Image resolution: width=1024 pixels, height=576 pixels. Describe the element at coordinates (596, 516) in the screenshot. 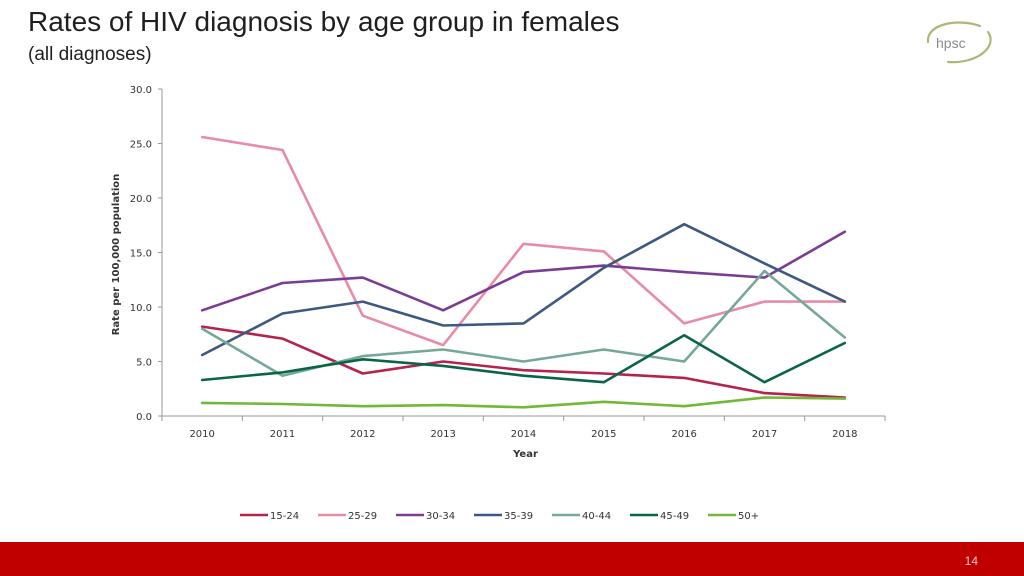

I see `legend-label-40-44: 40-44` at that location.